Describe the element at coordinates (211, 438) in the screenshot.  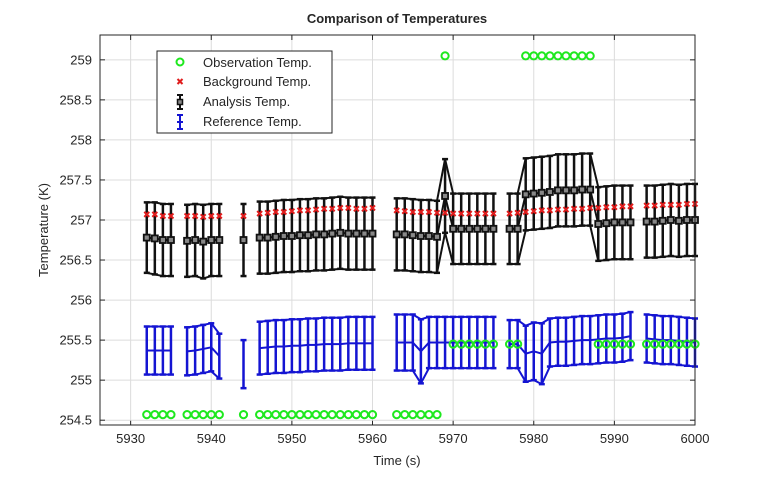
I see `x-tick-label: 5940` at that location.